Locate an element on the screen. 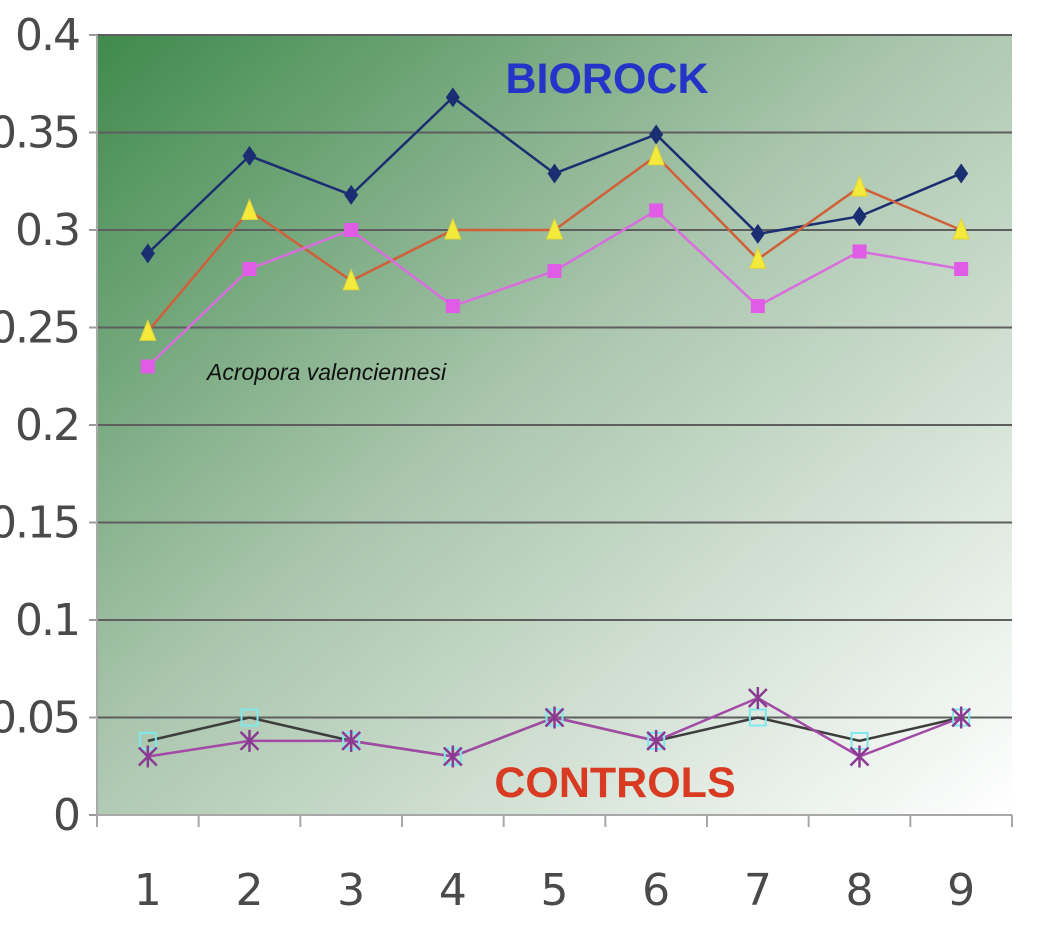  y-tick-label: 0.3 is located at coordinates (47, 230).